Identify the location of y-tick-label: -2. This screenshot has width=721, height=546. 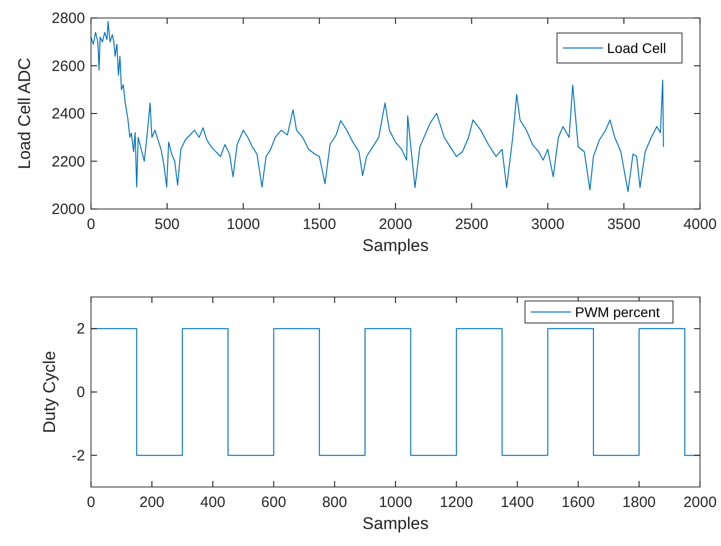
(78, 455).